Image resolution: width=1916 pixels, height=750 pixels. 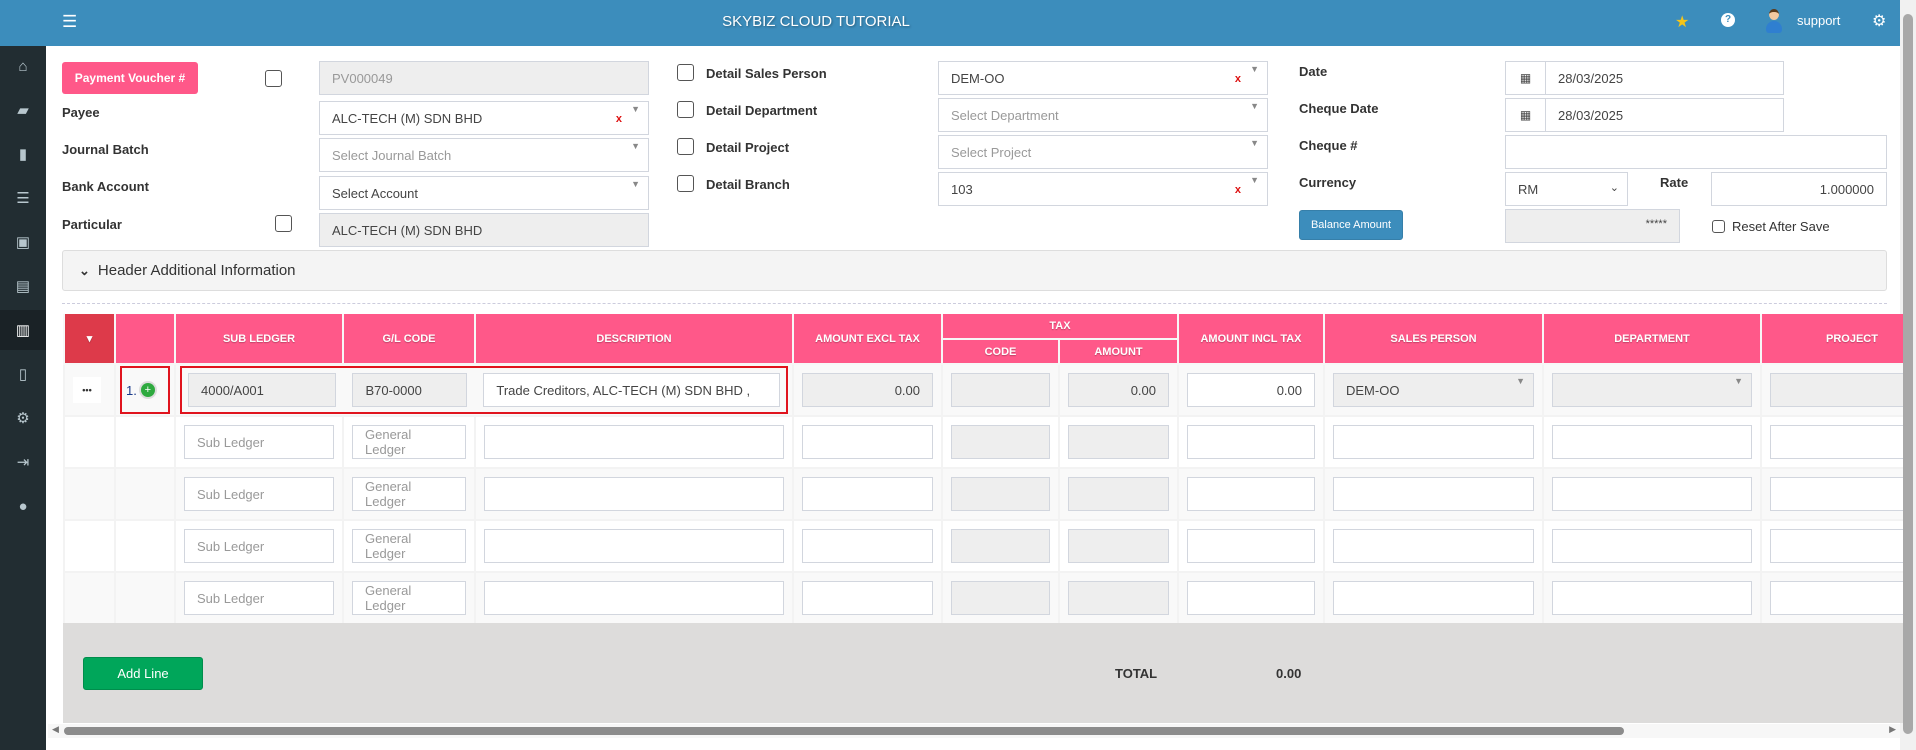 What do you see at coordinates (70, 21) in the screenshot?
I see `menu-toggle-icon: ☰` at bounding box center [70, 21].